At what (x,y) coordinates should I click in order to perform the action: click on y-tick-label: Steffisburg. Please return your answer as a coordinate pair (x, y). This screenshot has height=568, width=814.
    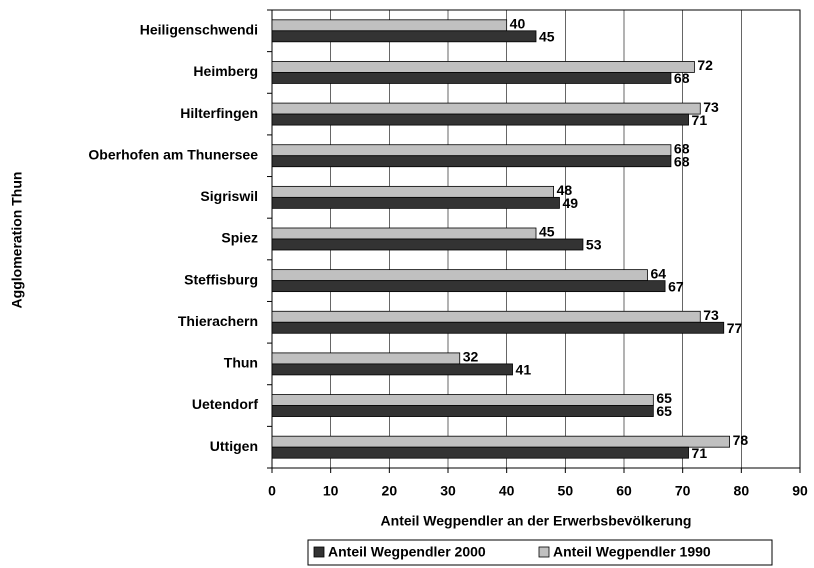
    Looking at the image, I should click on (221, 279).